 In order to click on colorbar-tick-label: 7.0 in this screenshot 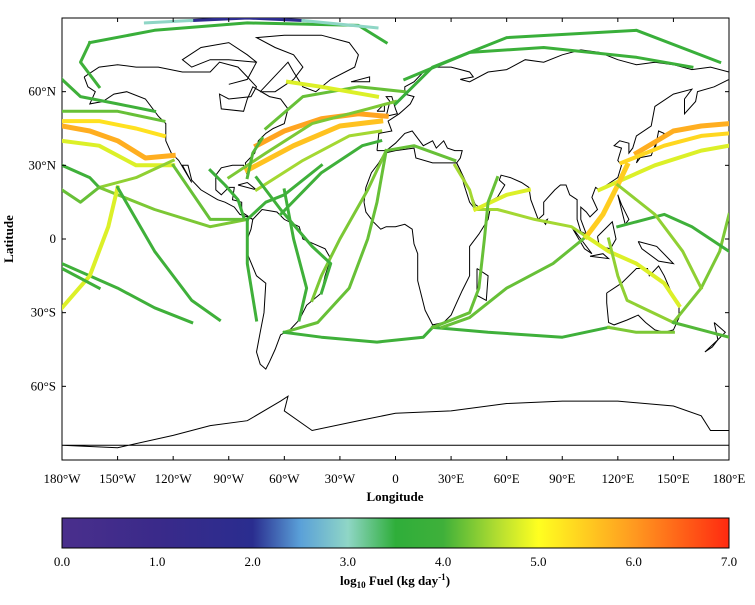, I will do `click(729, 561)`.